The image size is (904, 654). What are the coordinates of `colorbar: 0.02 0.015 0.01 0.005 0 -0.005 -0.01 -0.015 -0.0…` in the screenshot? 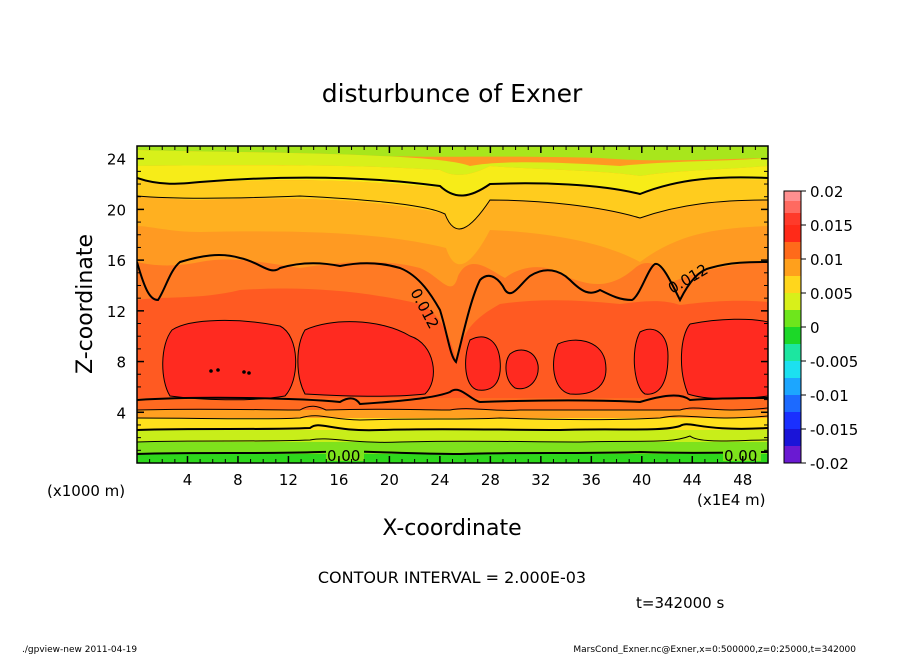 It's located at (820, 328).